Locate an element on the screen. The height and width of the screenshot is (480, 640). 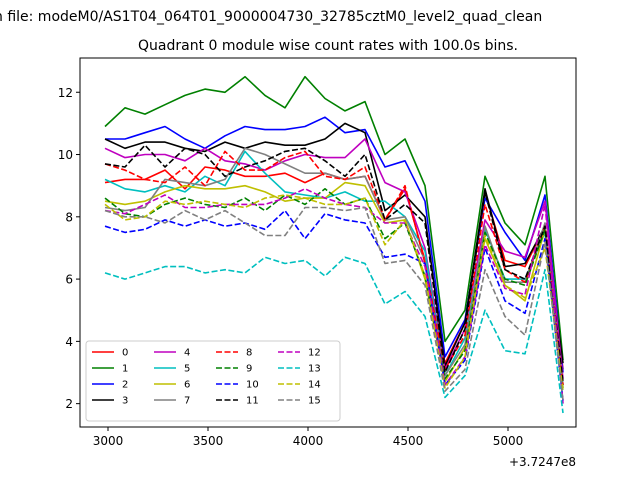
x-axis-ticks: 3000 3500 4000 4500 5000 is located at coordinates (308, 437).